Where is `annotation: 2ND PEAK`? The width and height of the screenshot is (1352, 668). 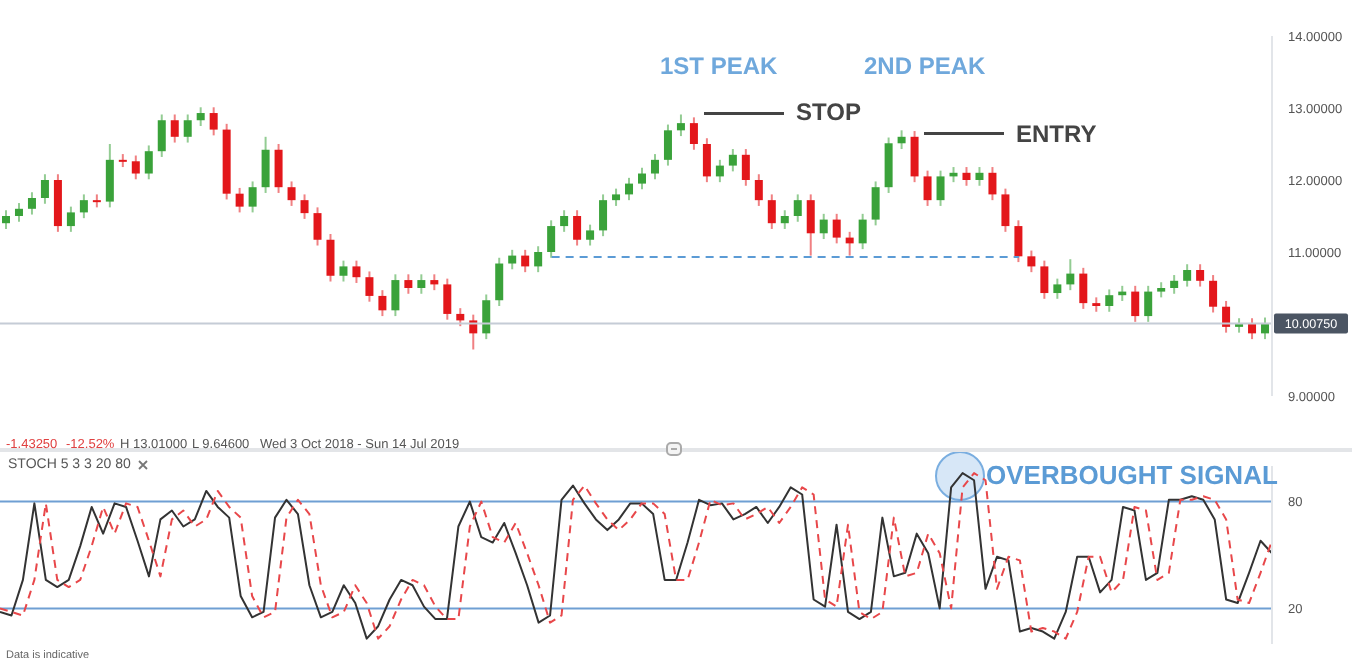
annotation: 2ND PEAK is located at coordinates (925, 66).